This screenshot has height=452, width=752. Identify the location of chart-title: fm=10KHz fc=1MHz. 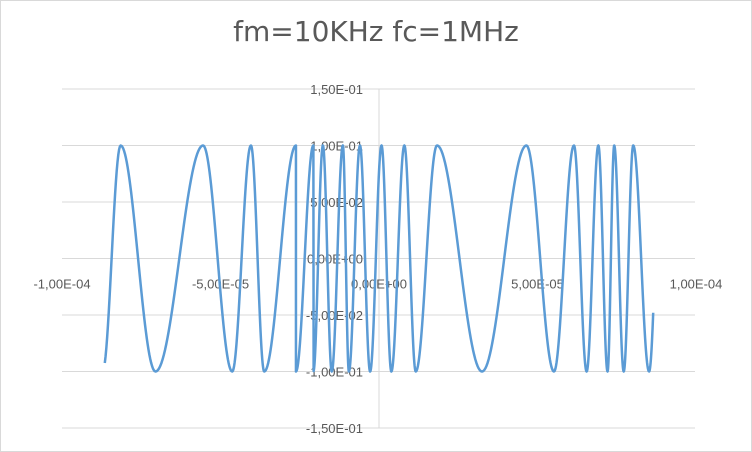
(376, 31).